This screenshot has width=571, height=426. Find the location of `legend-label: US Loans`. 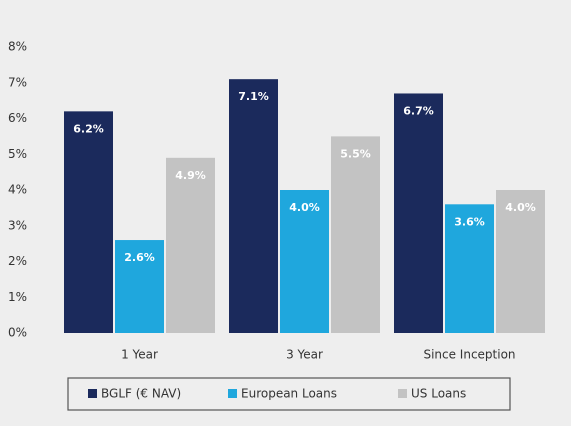

legend-label: US Loans is located at coordinates (438, 394).